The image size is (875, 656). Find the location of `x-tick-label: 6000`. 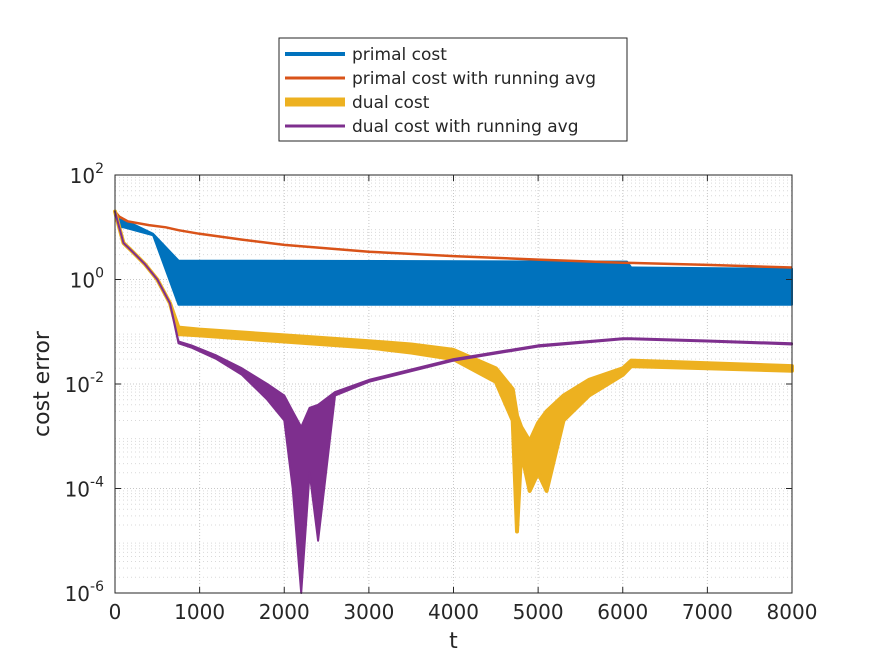

x-tick-label: 6000 is located at coordinates (622, 612).